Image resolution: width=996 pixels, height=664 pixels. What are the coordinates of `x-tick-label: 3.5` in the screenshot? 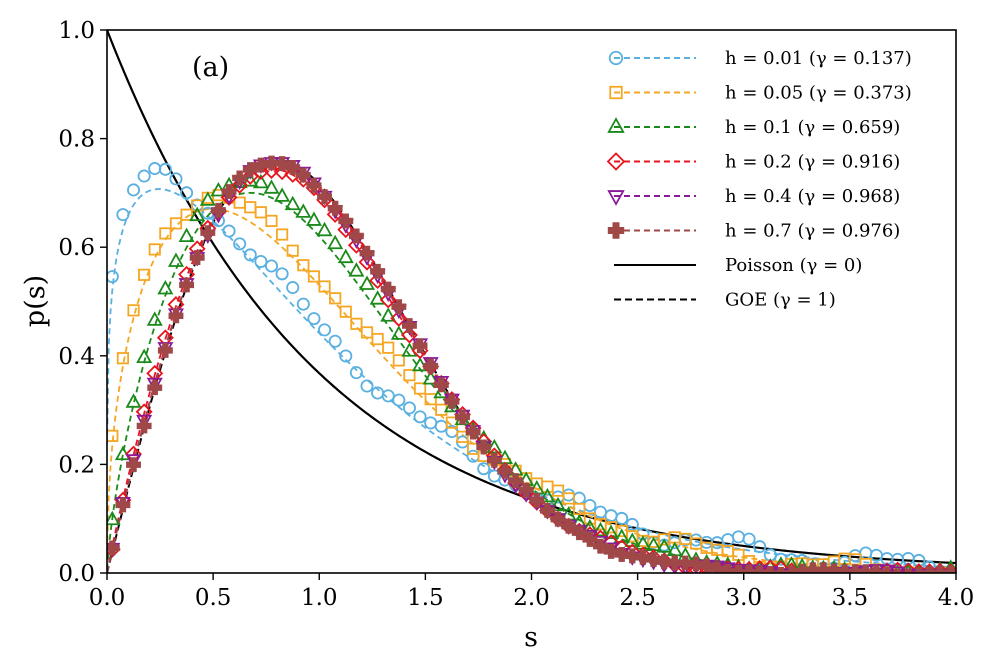 It's located at (850, 598).